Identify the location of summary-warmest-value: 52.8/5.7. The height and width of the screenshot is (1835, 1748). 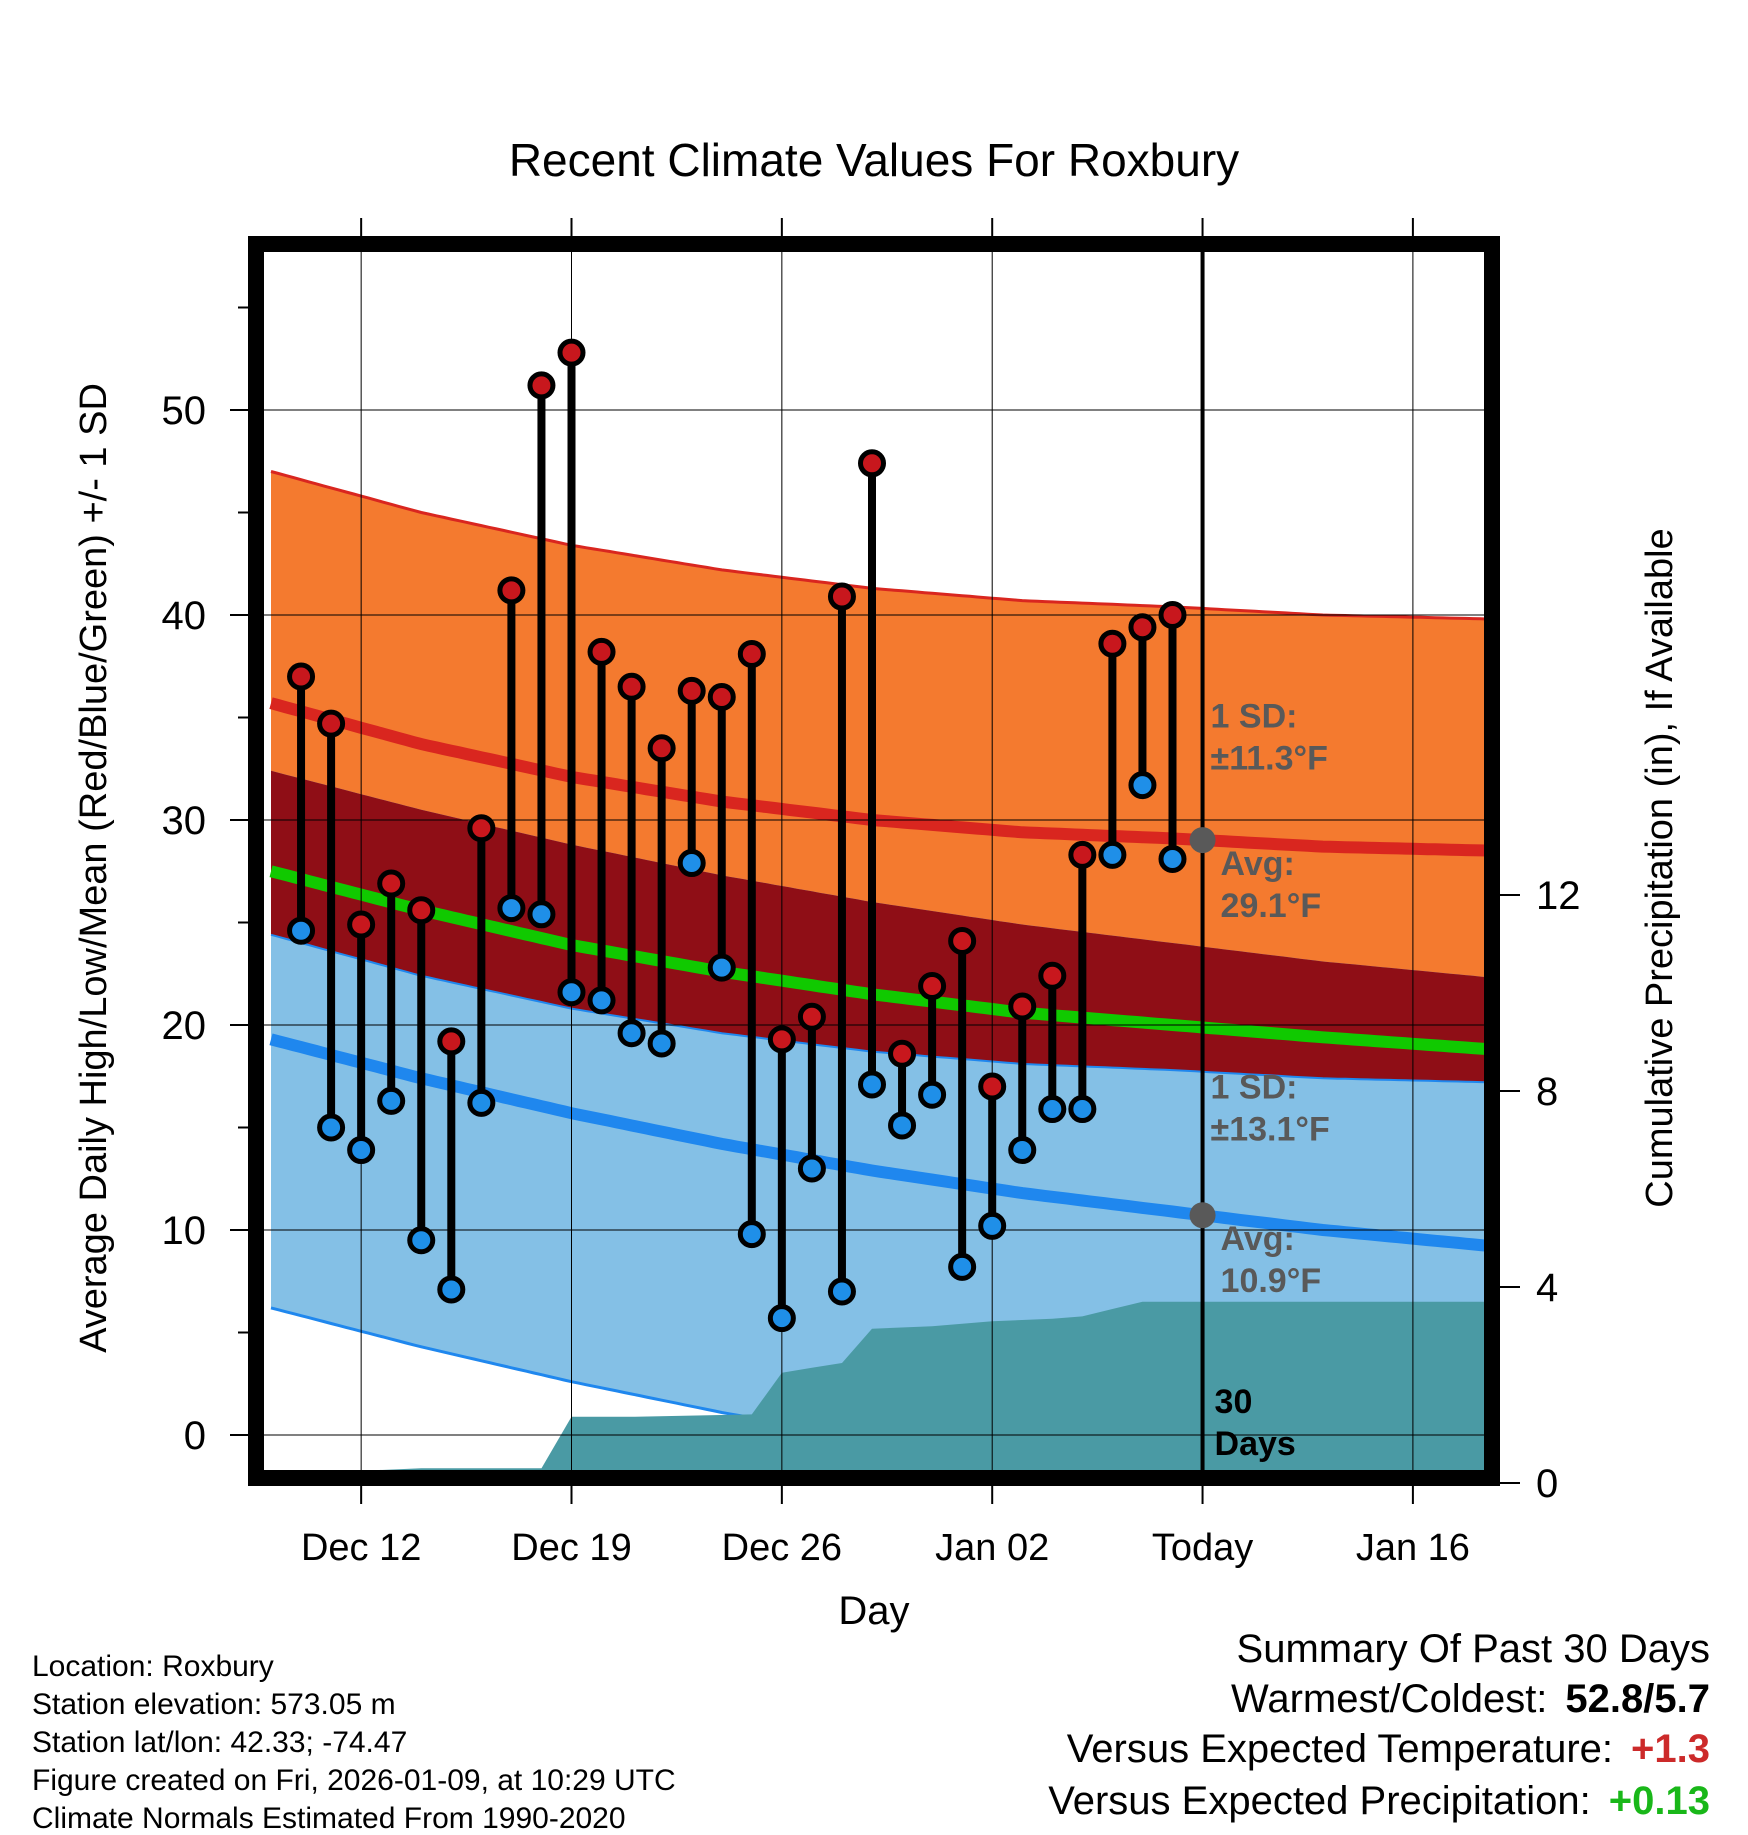
(1637, 1699).